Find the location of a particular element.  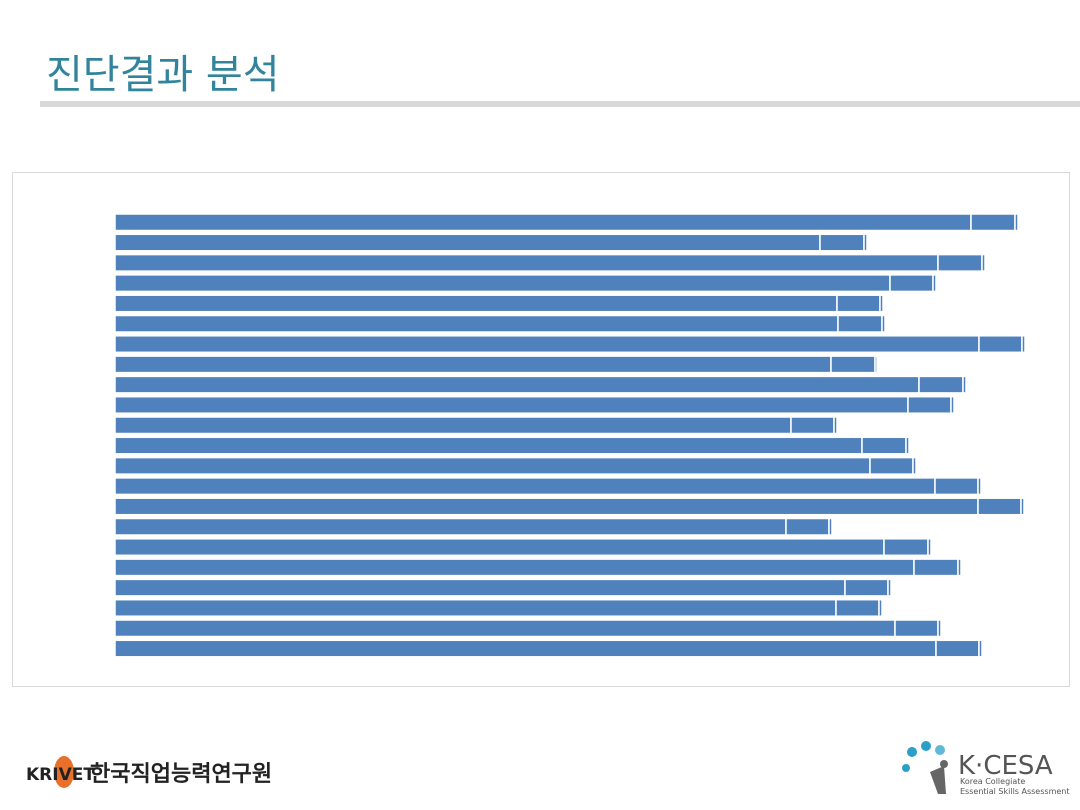

kcesa-brand: K·CESA is located at coordinates (1005, 766).